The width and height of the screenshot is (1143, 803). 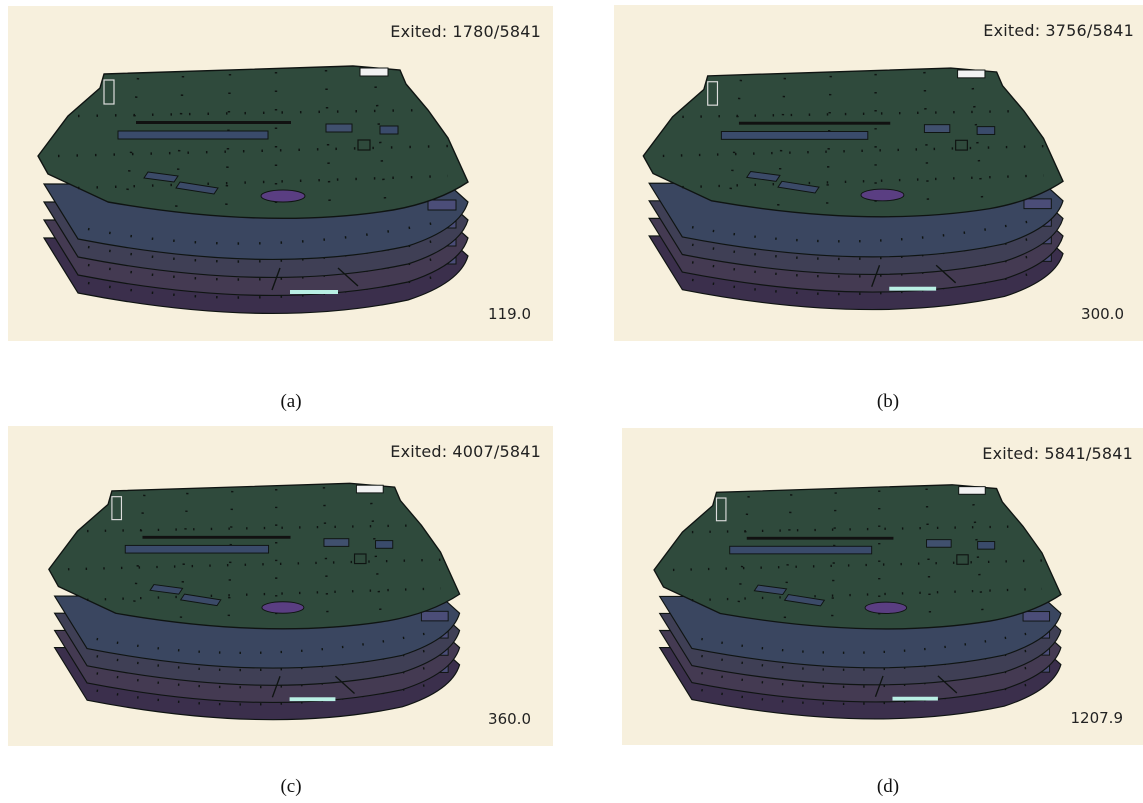 I want to click on time-readout: 300.0, so click(x=1102, y=314).